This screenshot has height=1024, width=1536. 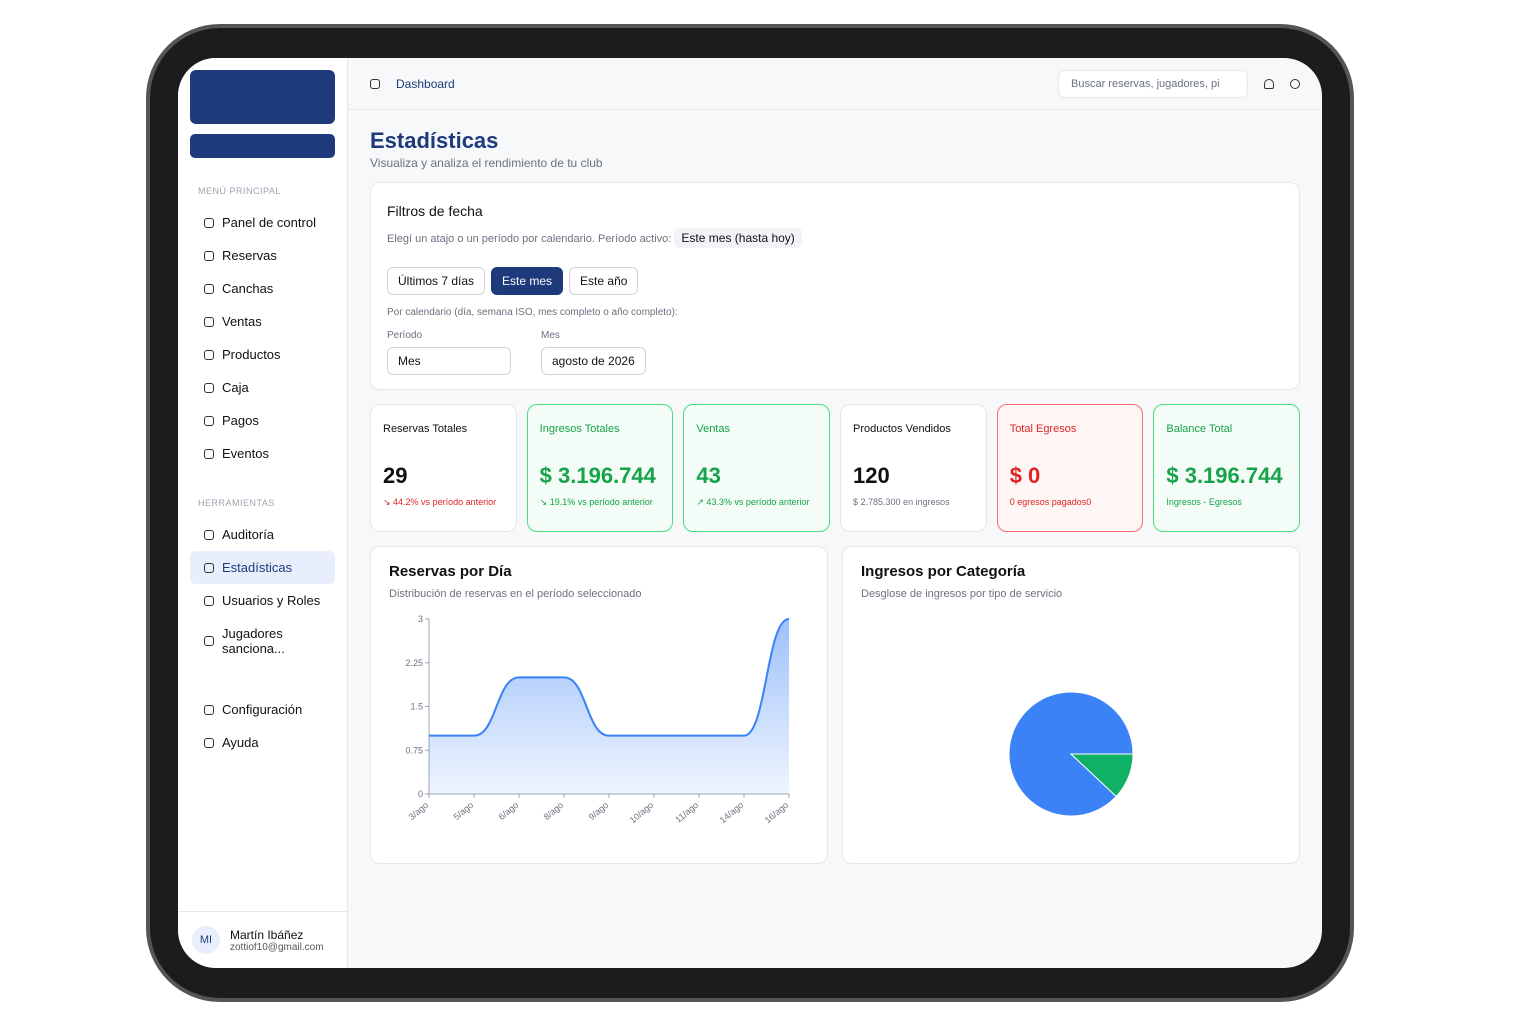 I want to click on field-label: Mes, so click(x=550, y=335).